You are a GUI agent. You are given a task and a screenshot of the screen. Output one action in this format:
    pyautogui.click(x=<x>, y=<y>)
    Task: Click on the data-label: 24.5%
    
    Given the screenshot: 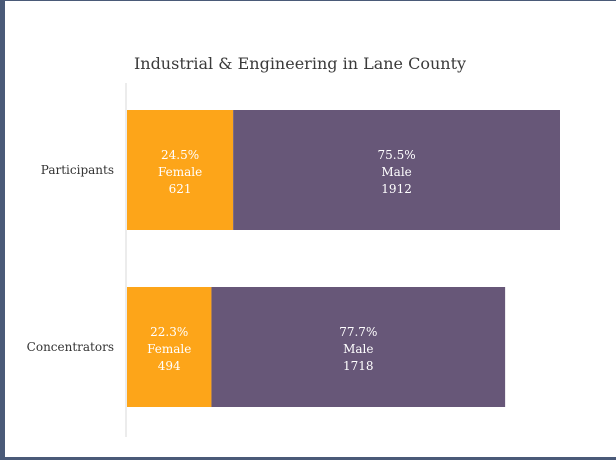 What is the action you would take?
    pyautogui.click(x=180, y=155)
    